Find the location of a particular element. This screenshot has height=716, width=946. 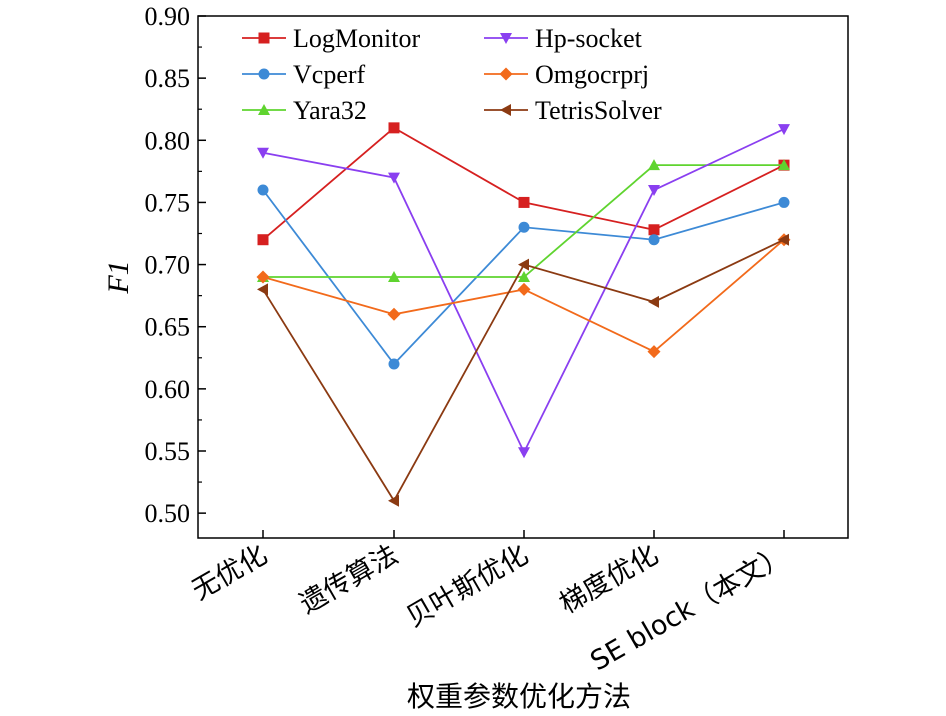

x-tick-label: 遗传算法 is located at coordinates (348, 579).